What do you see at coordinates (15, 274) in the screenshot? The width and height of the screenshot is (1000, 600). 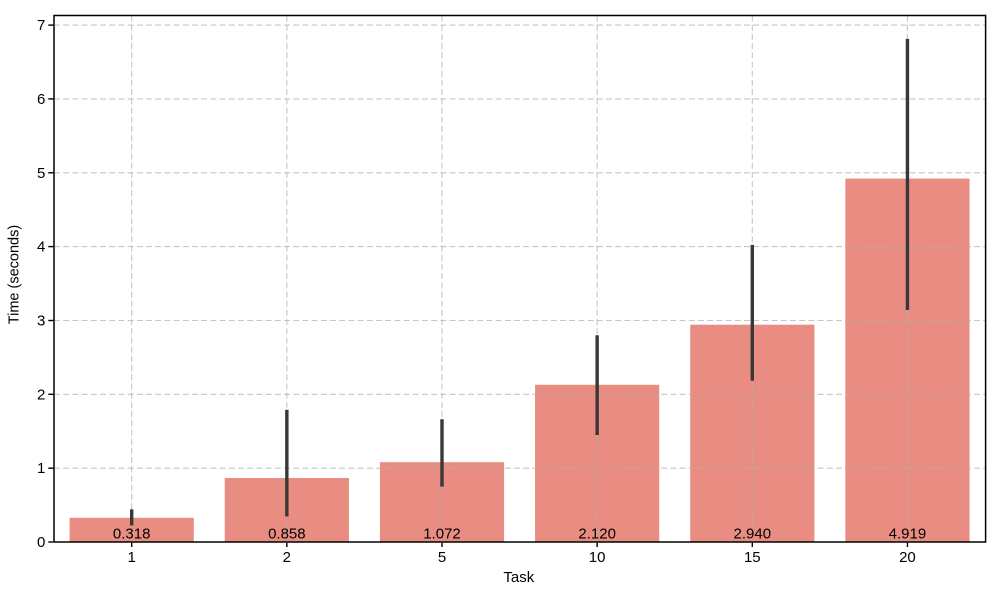 I see `svg-text: Time (seconds)` at bounding box center [15, 274].